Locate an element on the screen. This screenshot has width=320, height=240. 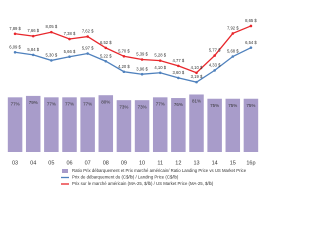
bar-label: 79% is located at coordinates (33, 102).